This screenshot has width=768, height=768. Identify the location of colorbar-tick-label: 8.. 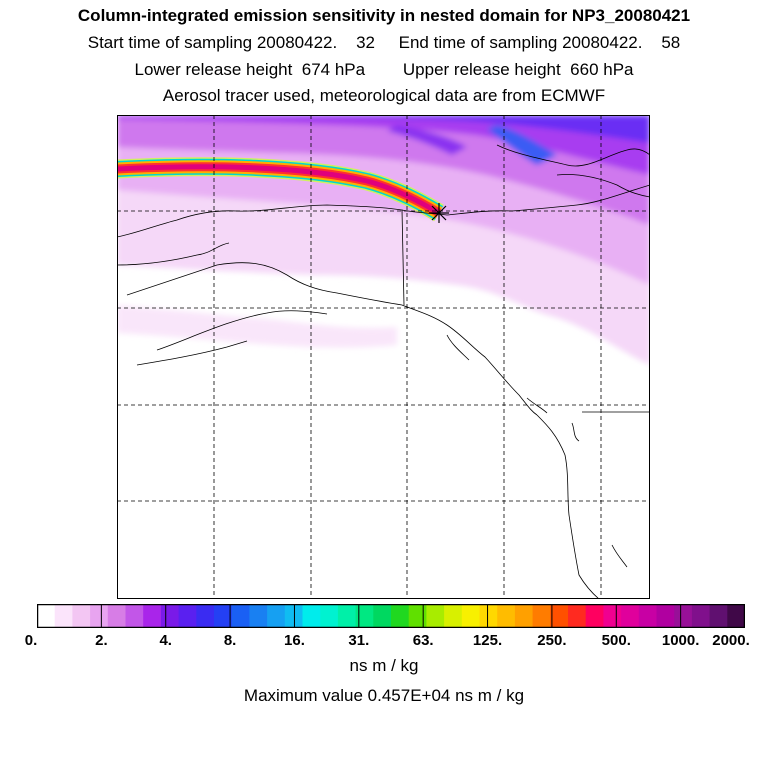
(230, 640).